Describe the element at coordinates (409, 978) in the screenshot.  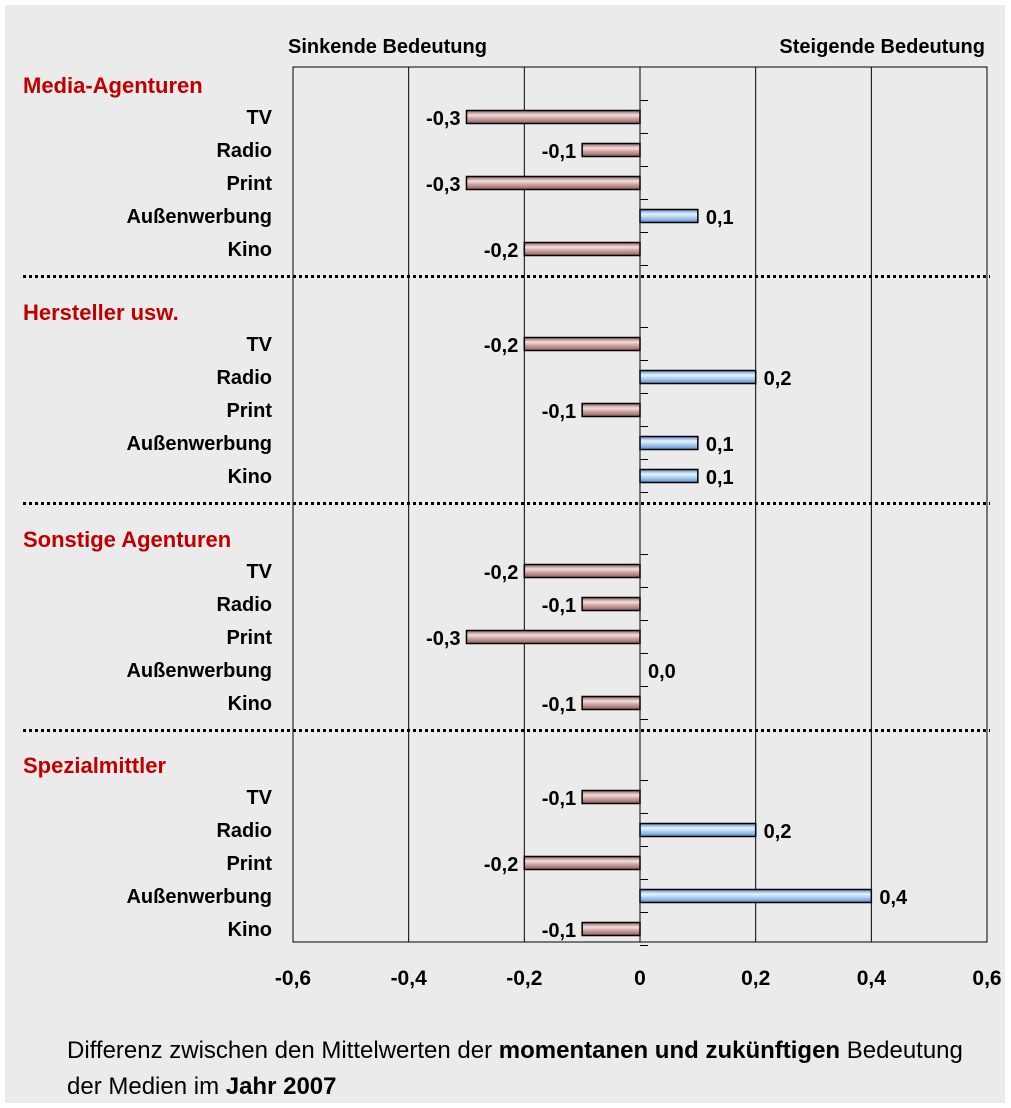
I see `x-tick-label: -0,4` at that location.